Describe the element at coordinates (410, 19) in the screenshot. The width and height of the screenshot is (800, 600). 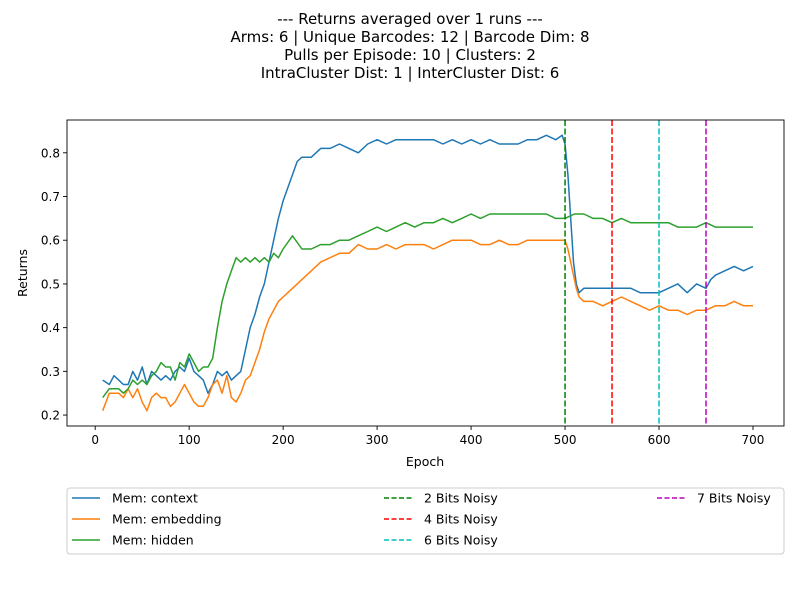
I see `title-line-1: --- Returns averaged over 1 runs ---` at that location.